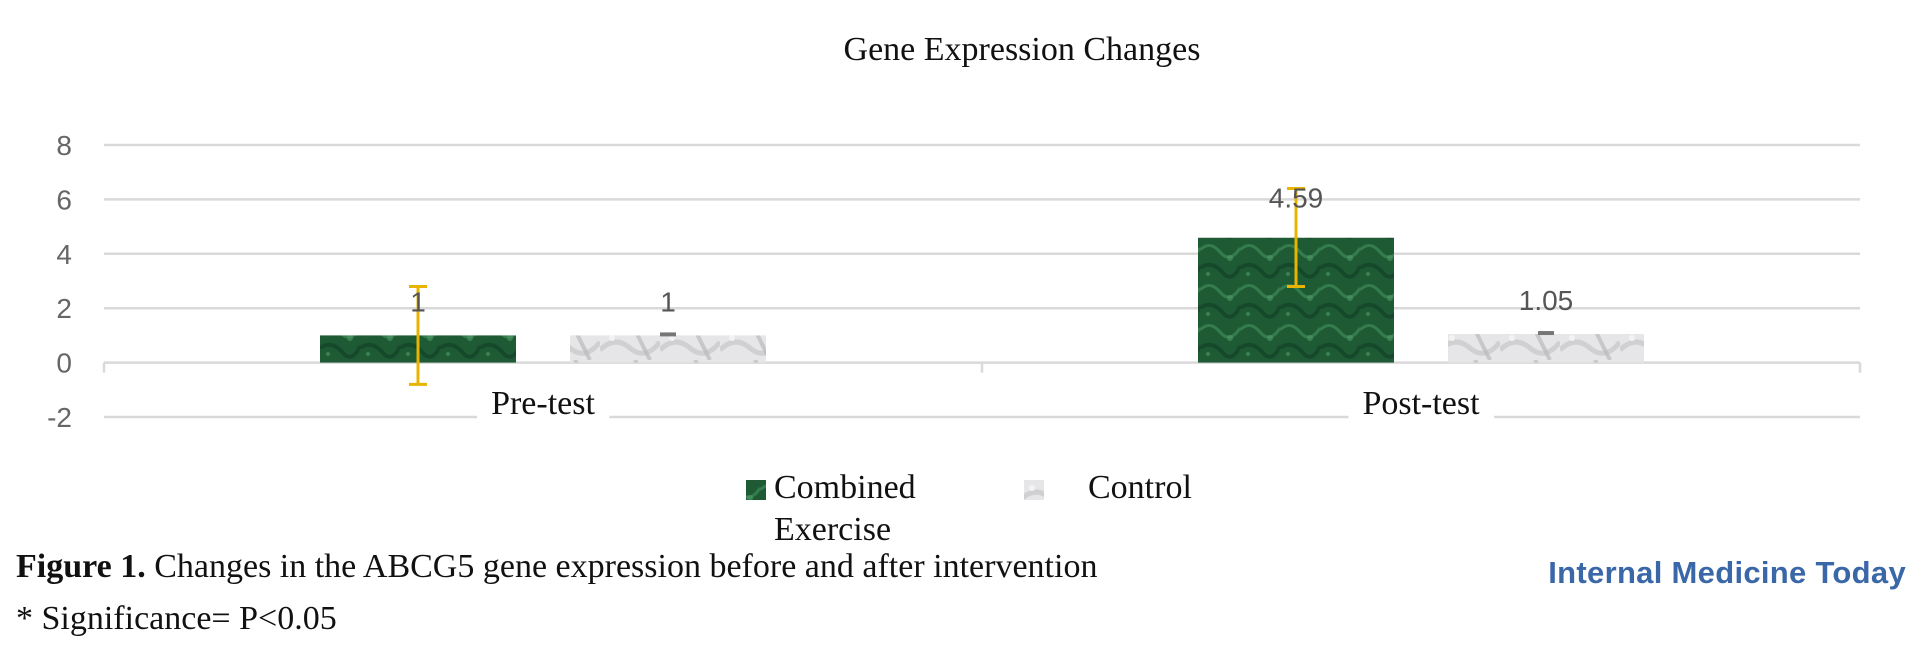 The width and height of the screenshot is (1920, 671). I want to click on y-tick-label: 8, so click(64, 145).